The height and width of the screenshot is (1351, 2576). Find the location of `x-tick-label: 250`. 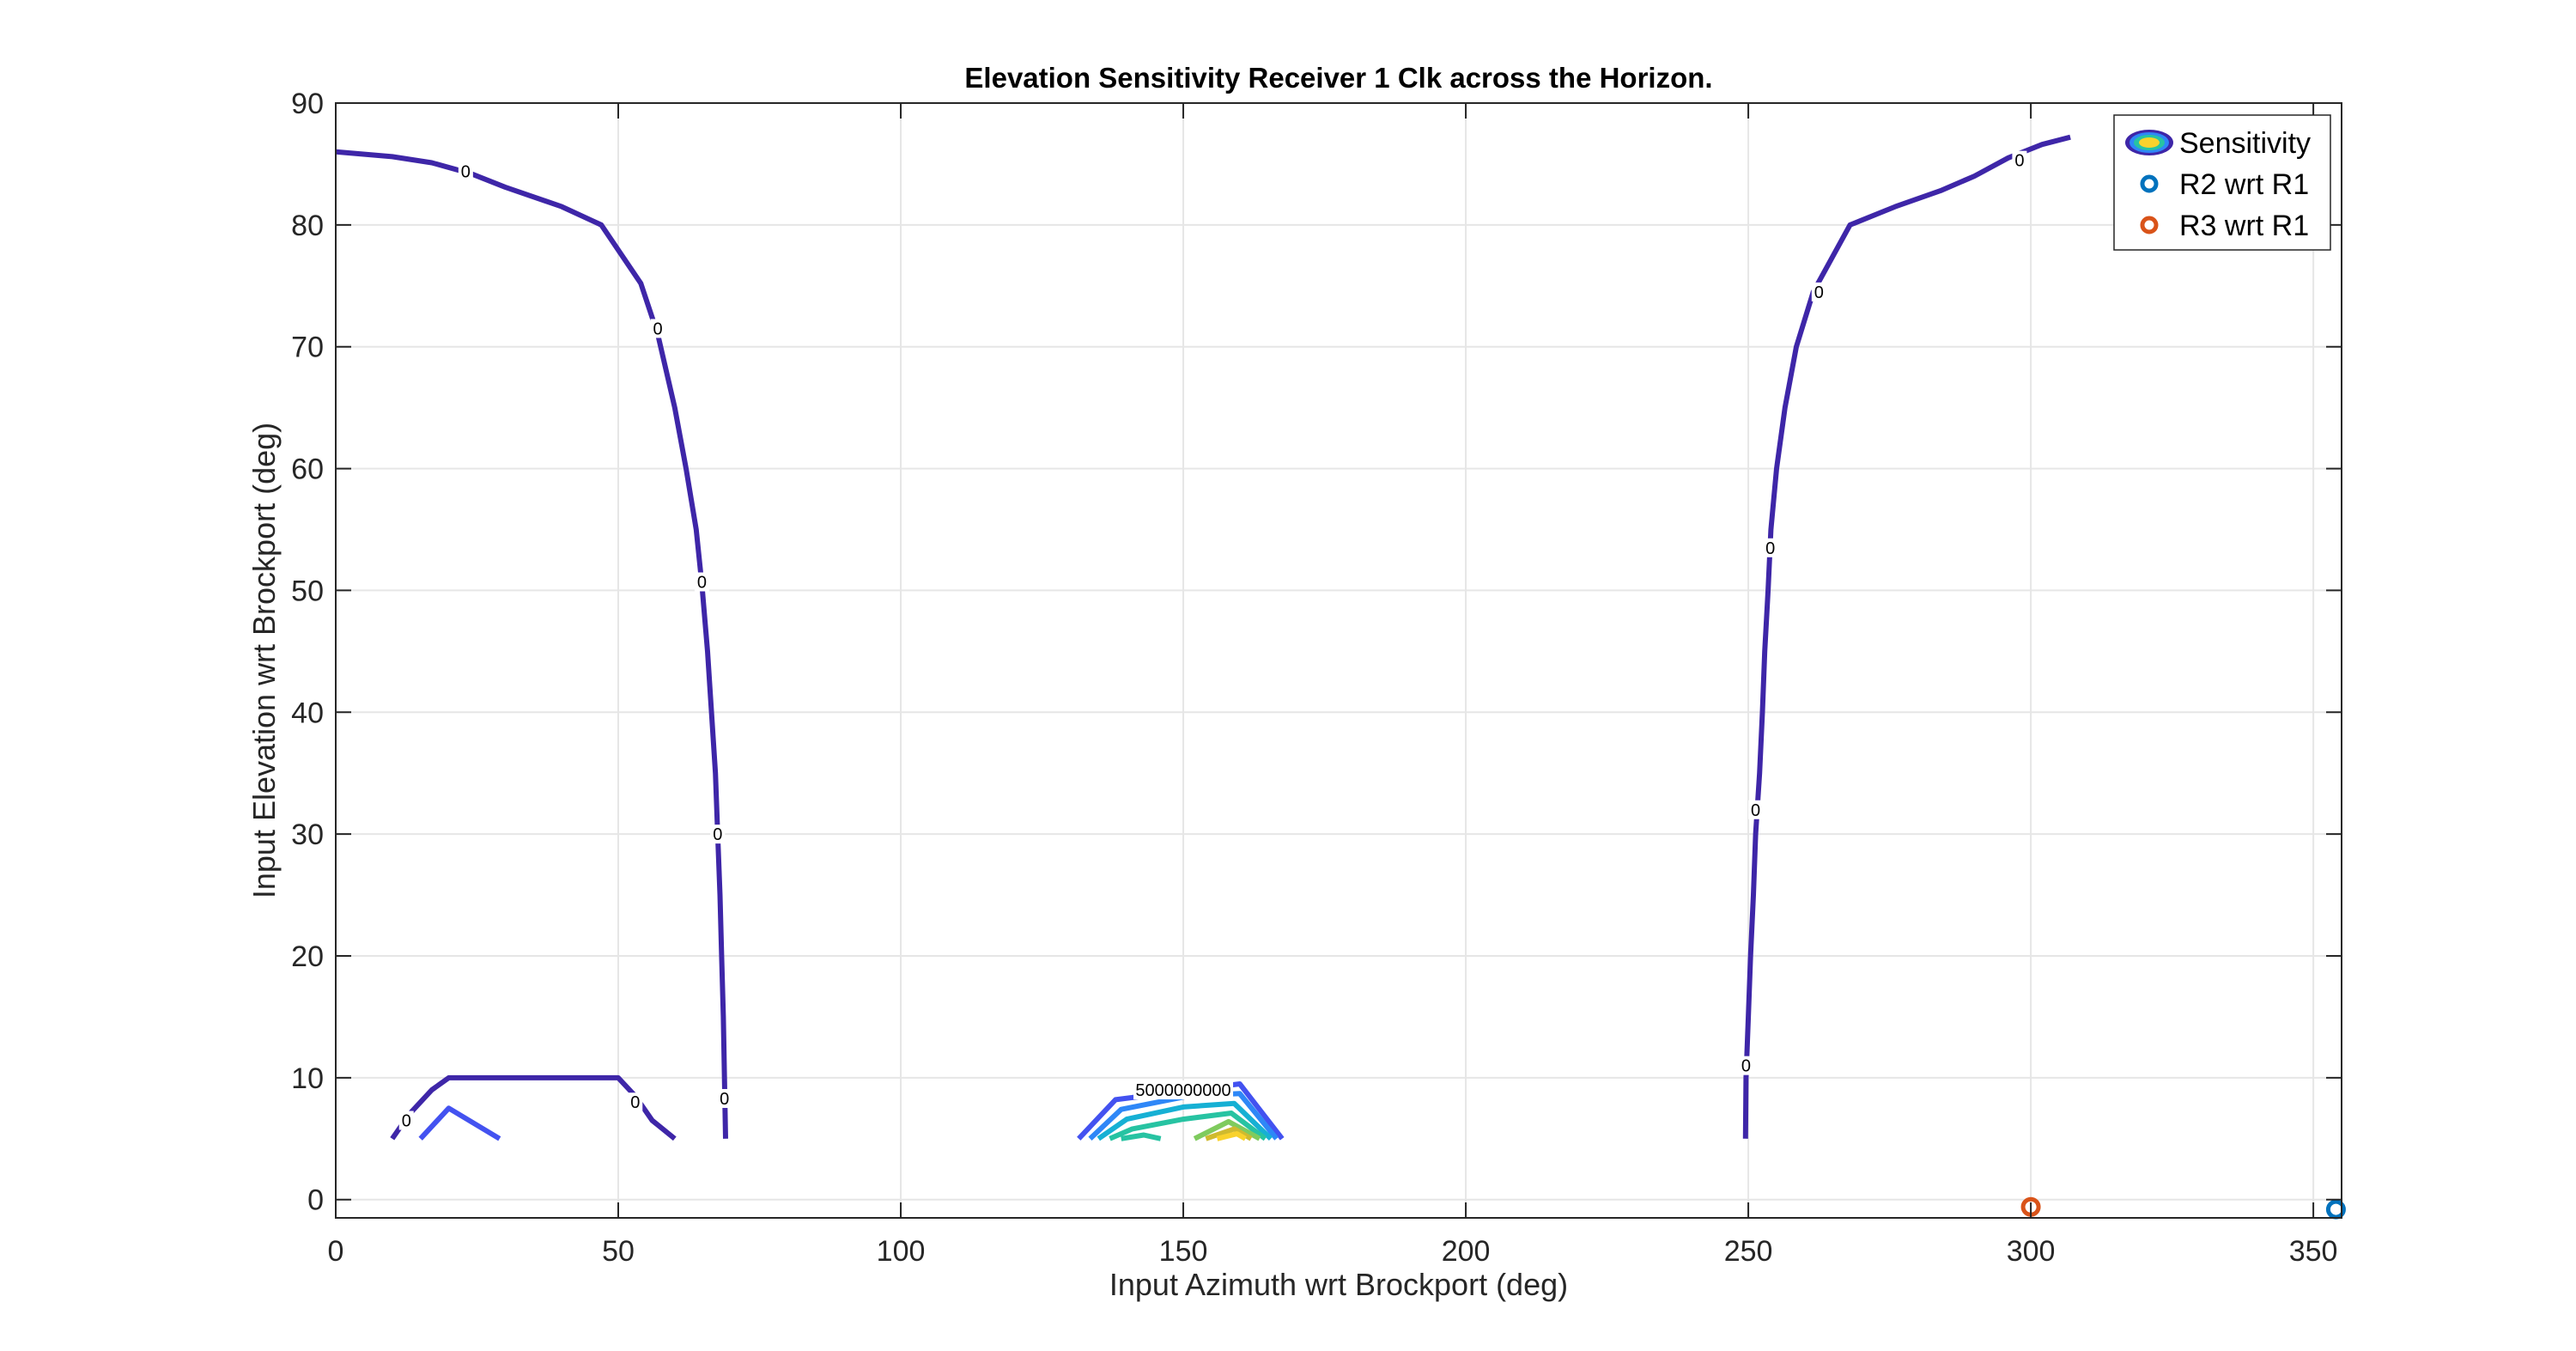

x-tick-label: 250 is located at coordinates (1748, 1251).